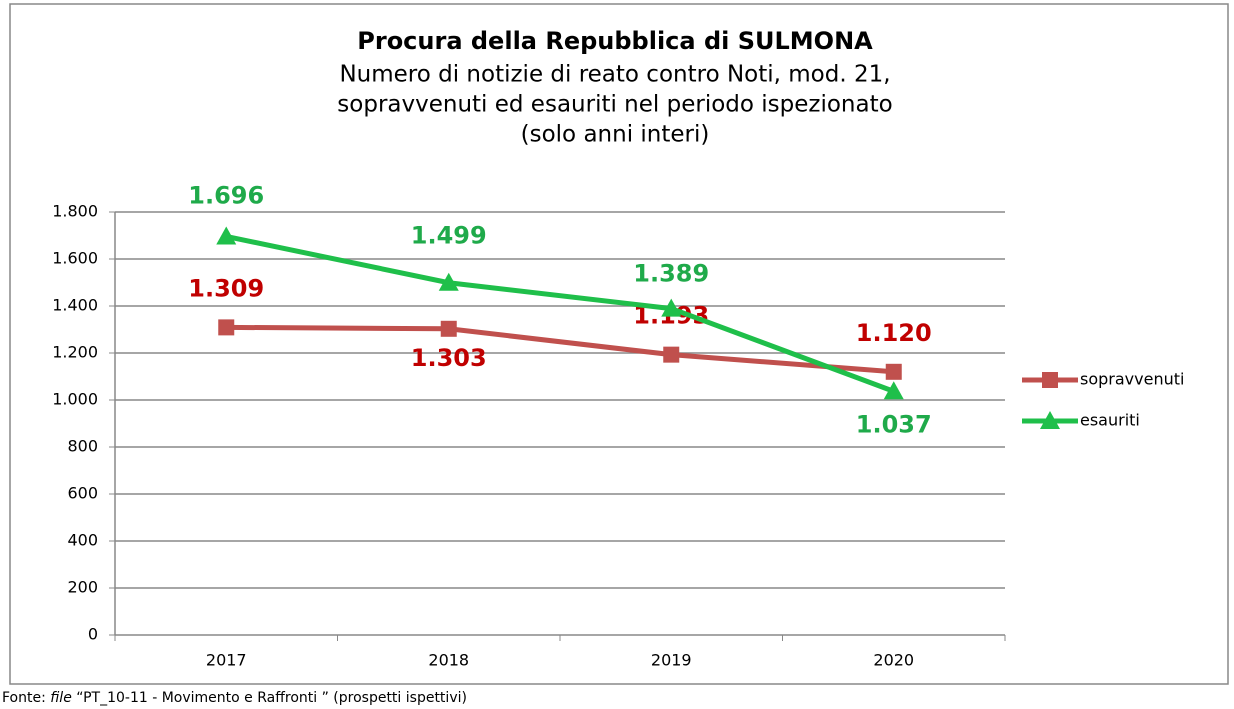 This screenshot has width=1234, height=709. I want to click on x-tick-label: 2018, so click(448, 660).